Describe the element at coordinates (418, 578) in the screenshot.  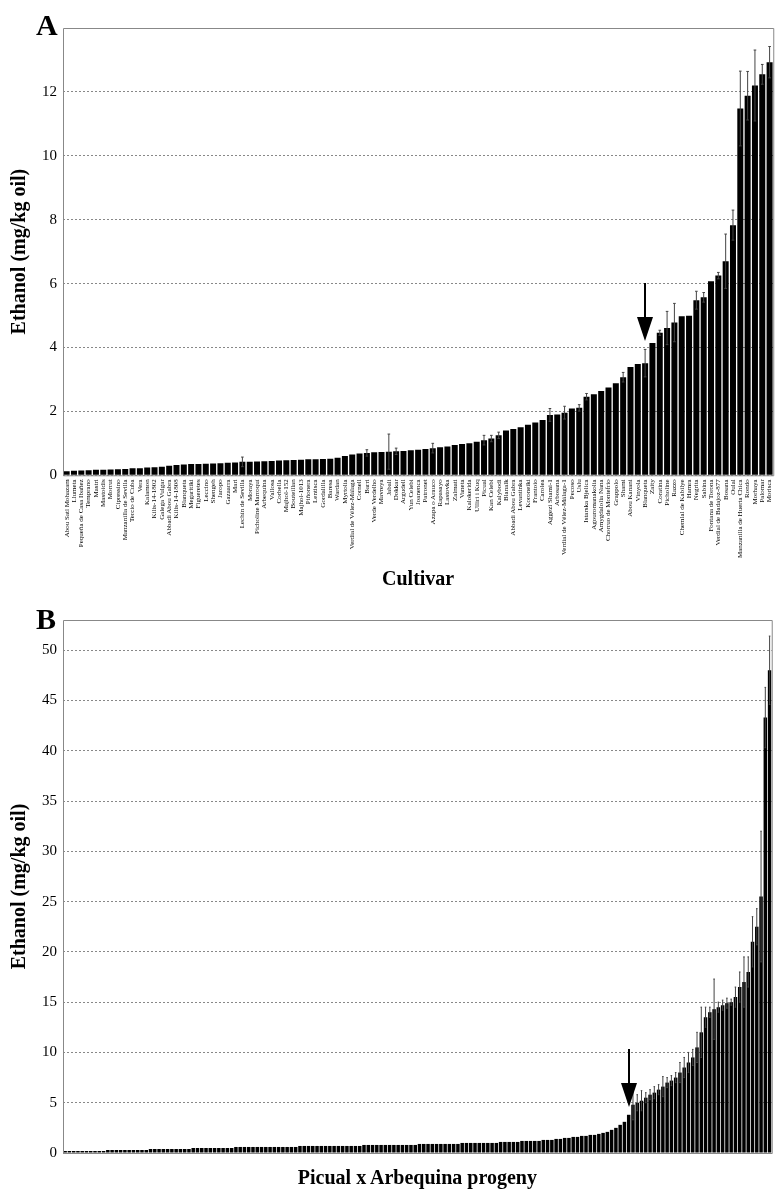
I see `x-axis-title: Cultivar` at that location.